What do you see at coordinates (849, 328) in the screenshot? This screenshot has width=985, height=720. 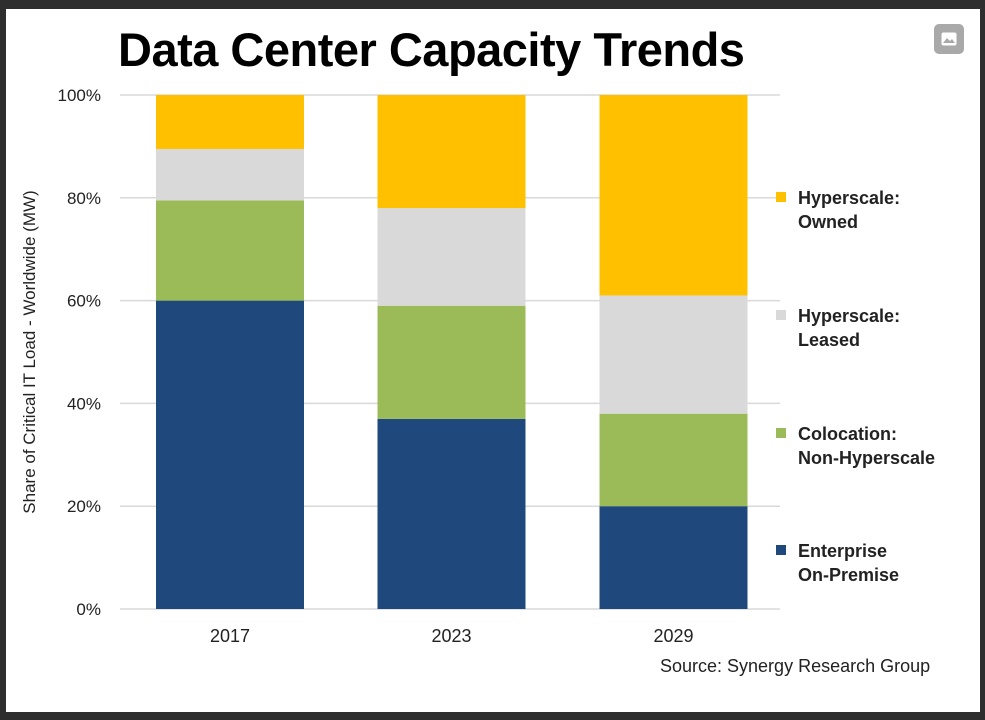 I see `legend-label: Hyperscale: Leased` at bounding box center [849, 328].